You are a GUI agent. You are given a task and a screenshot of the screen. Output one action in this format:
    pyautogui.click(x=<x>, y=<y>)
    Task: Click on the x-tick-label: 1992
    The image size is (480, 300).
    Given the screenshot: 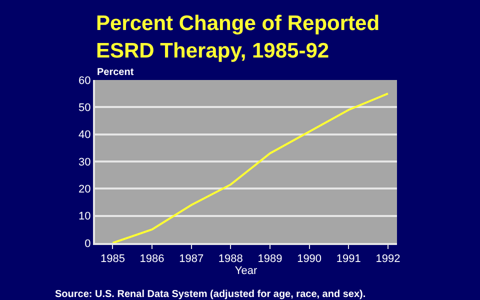 What is the action you would take?
    pyautogui.click(x=388, y=259)
    